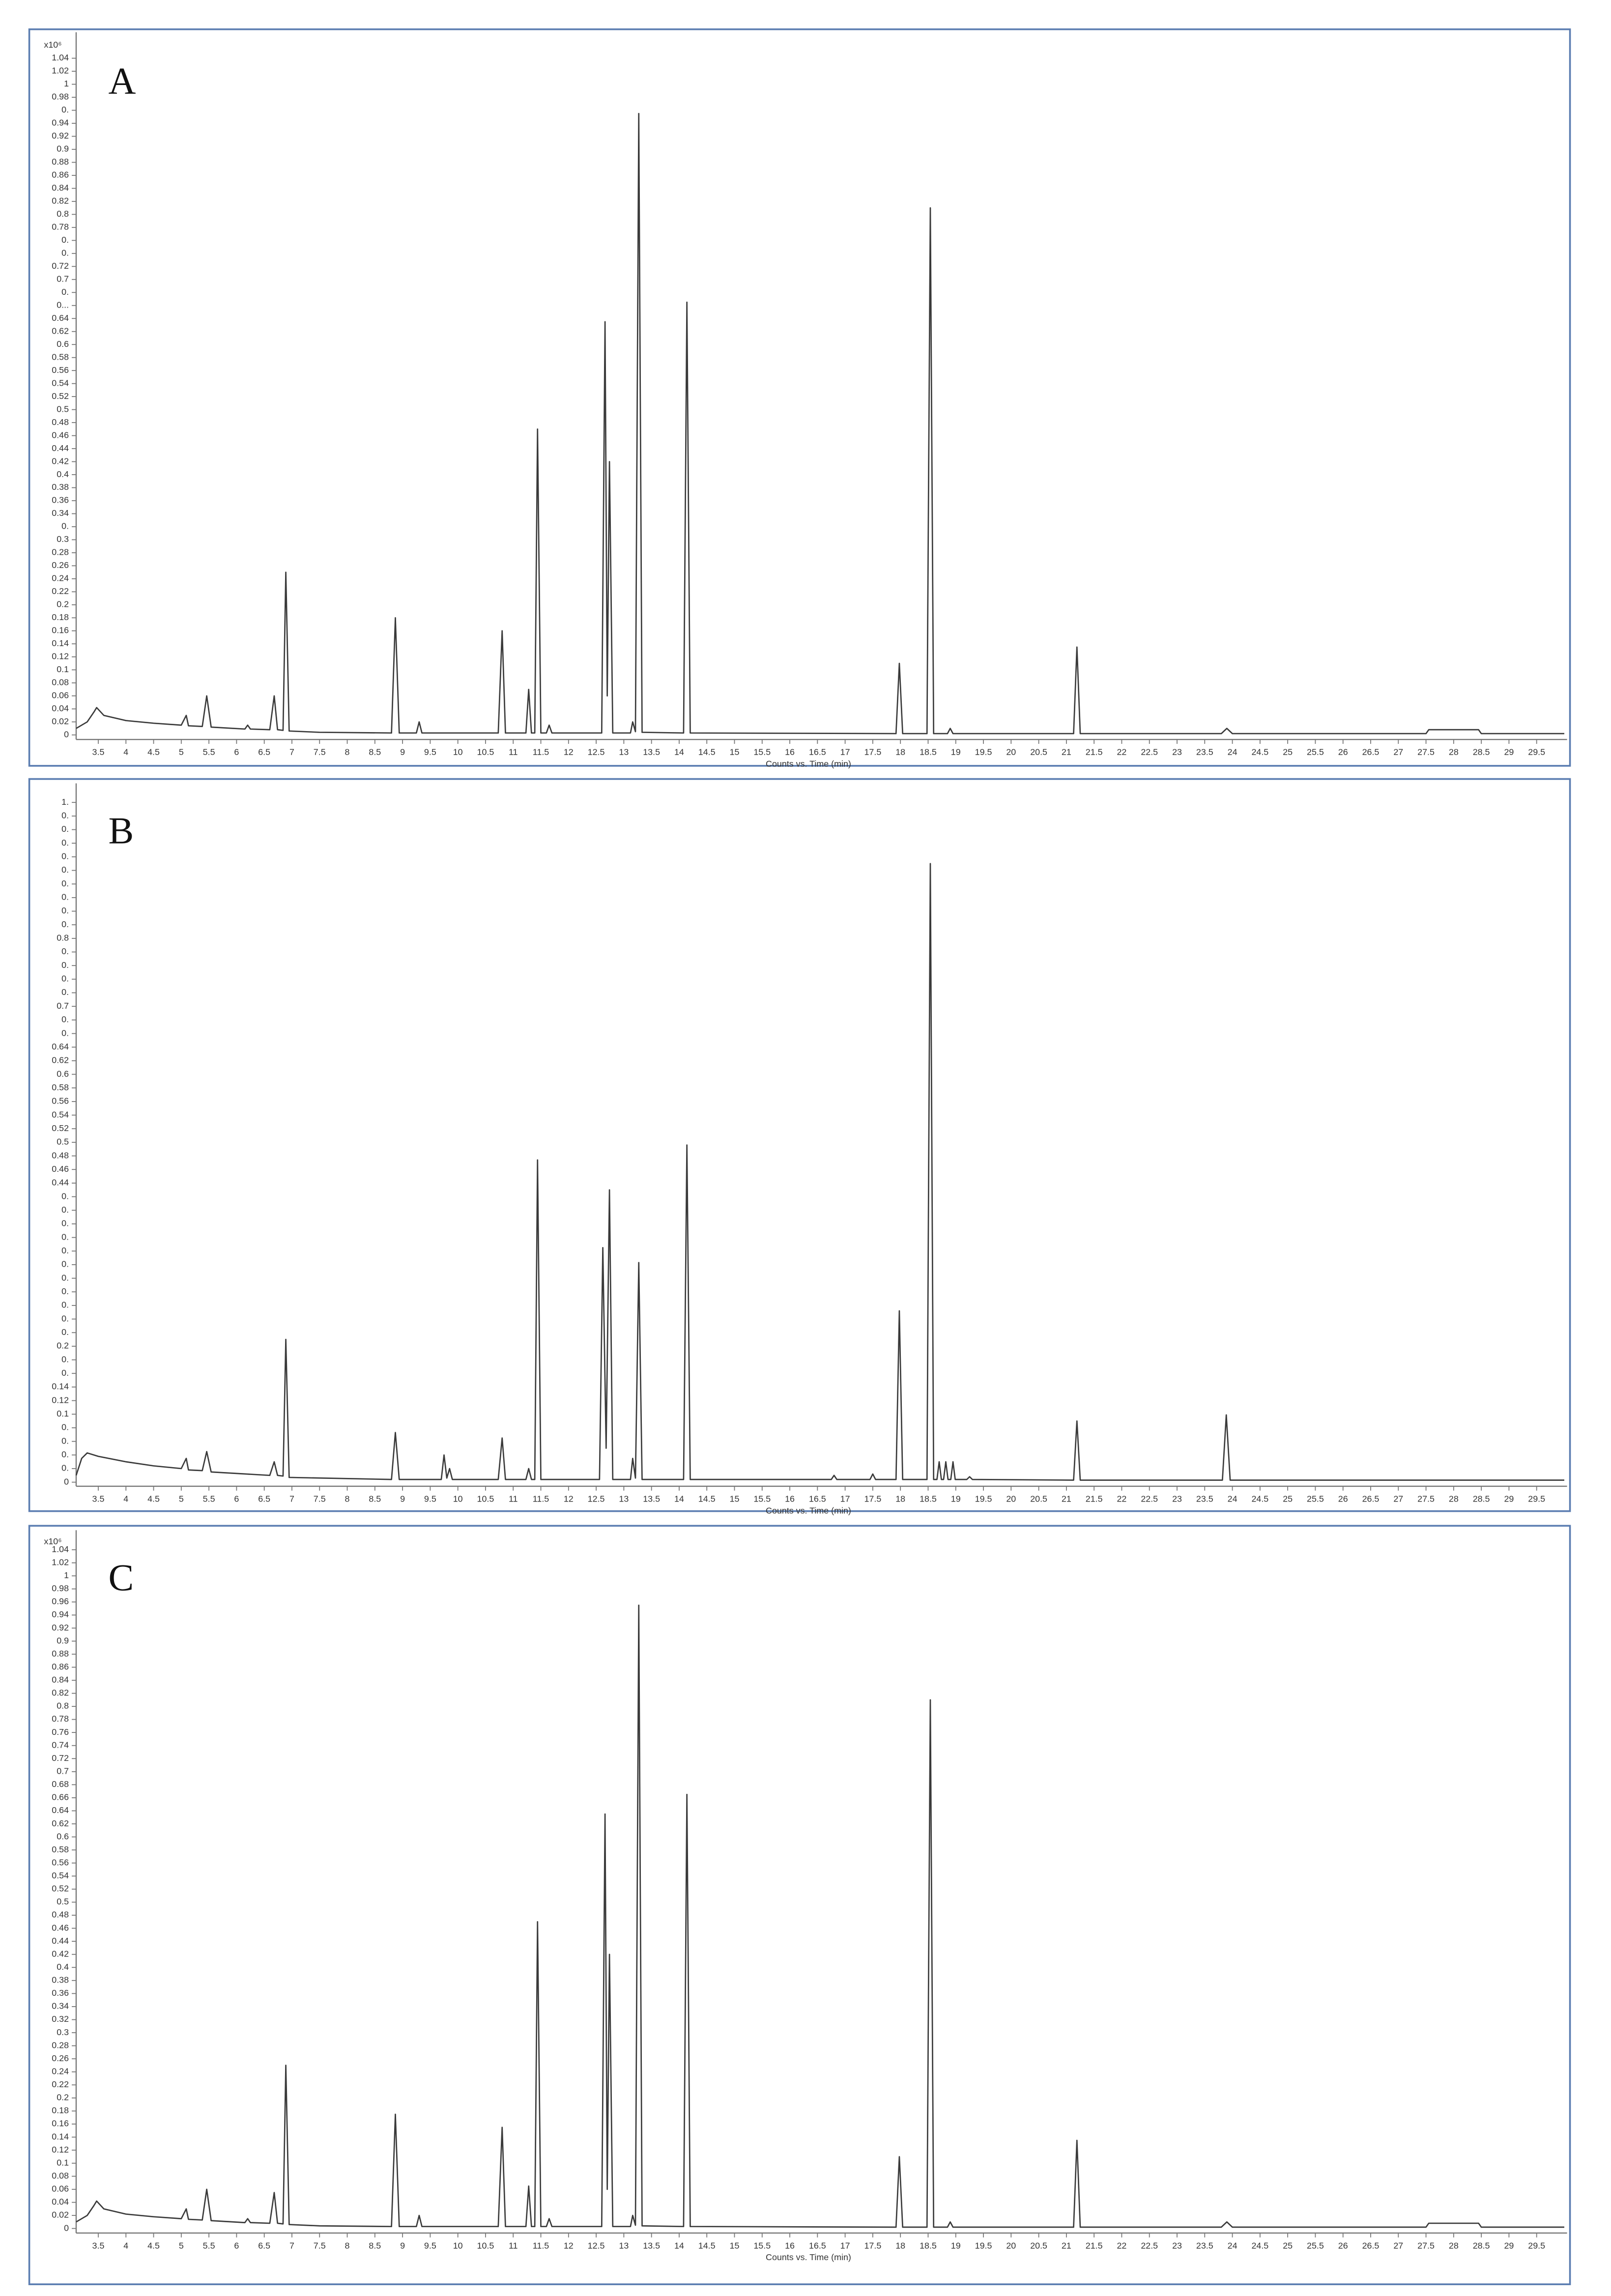  What do you see at coordinates (1481, 2245) in the screenshot?
I see `x-tick-label: 28.5` at bounding box center [1481, 2245].